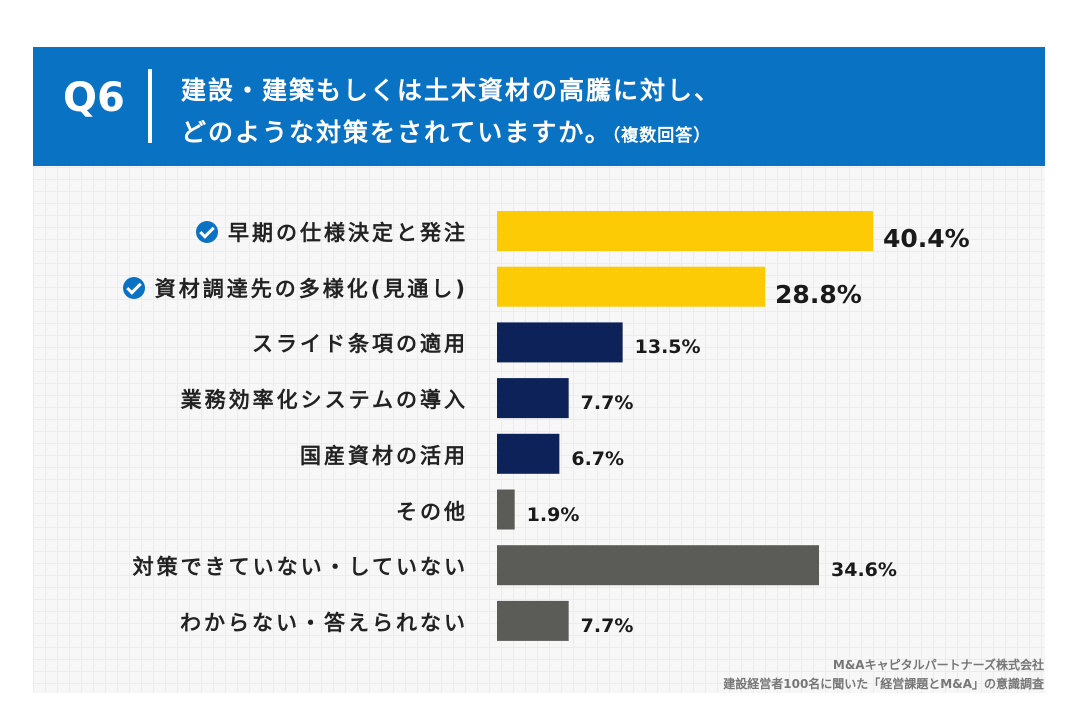  I want to click on source-survey: 建設経営者100名に聞いた「経営課題とM&A」の意識調査, so click(883, 684).